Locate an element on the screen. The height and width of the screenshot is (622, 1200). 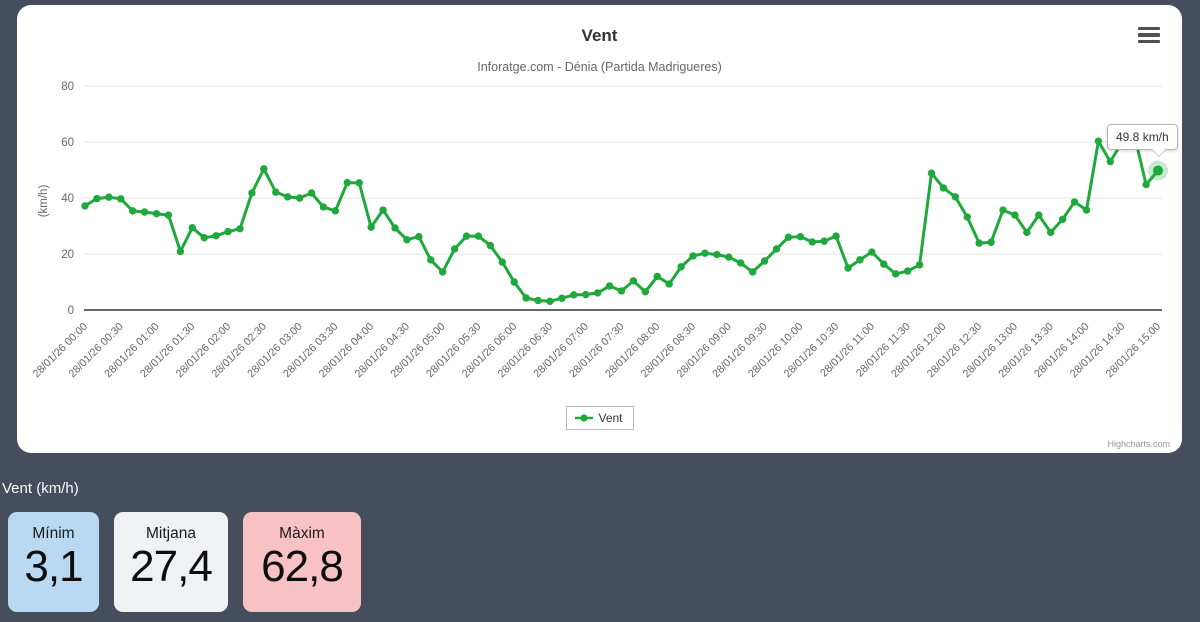
stats-section-label: Vent (km/h) is located at coordinates (40, 488).